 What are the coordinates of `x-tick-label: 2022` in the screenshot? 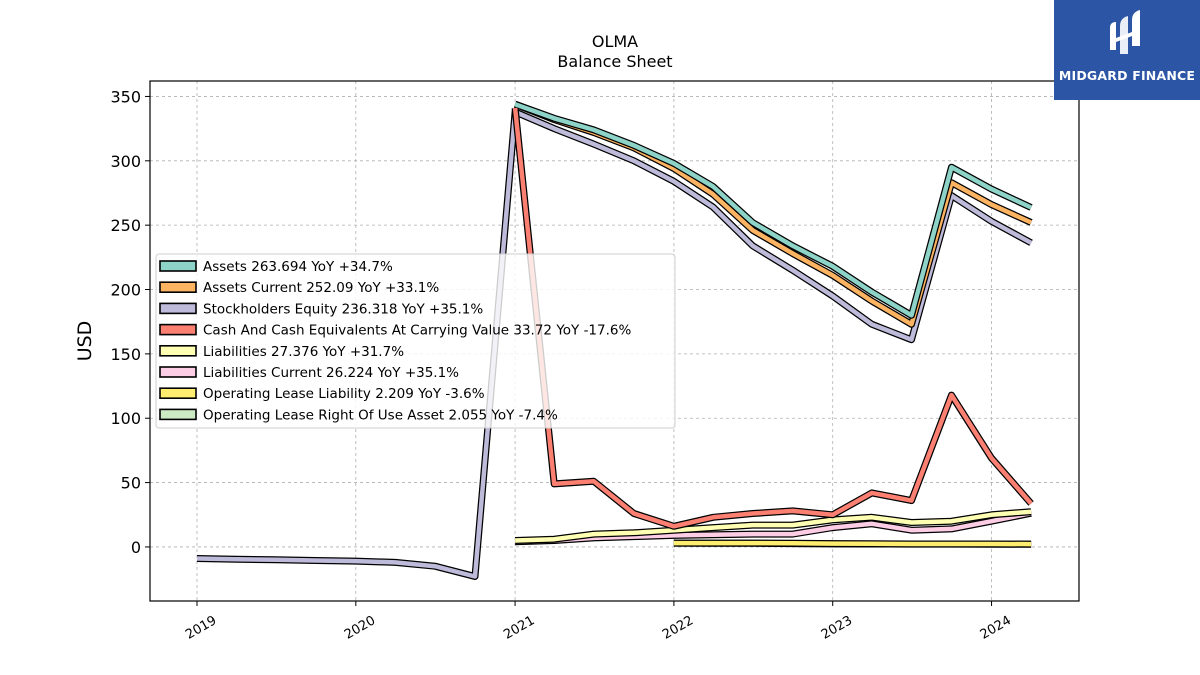 It's located at (678, 628).